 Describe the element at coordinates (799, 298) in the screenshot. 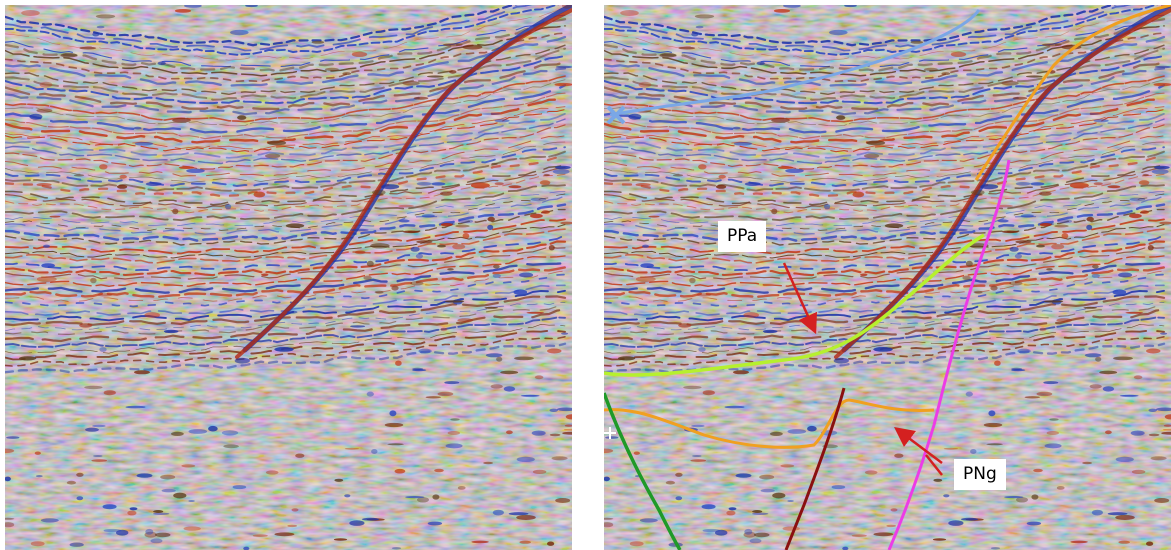

I see `ppa-arrow` at that location.